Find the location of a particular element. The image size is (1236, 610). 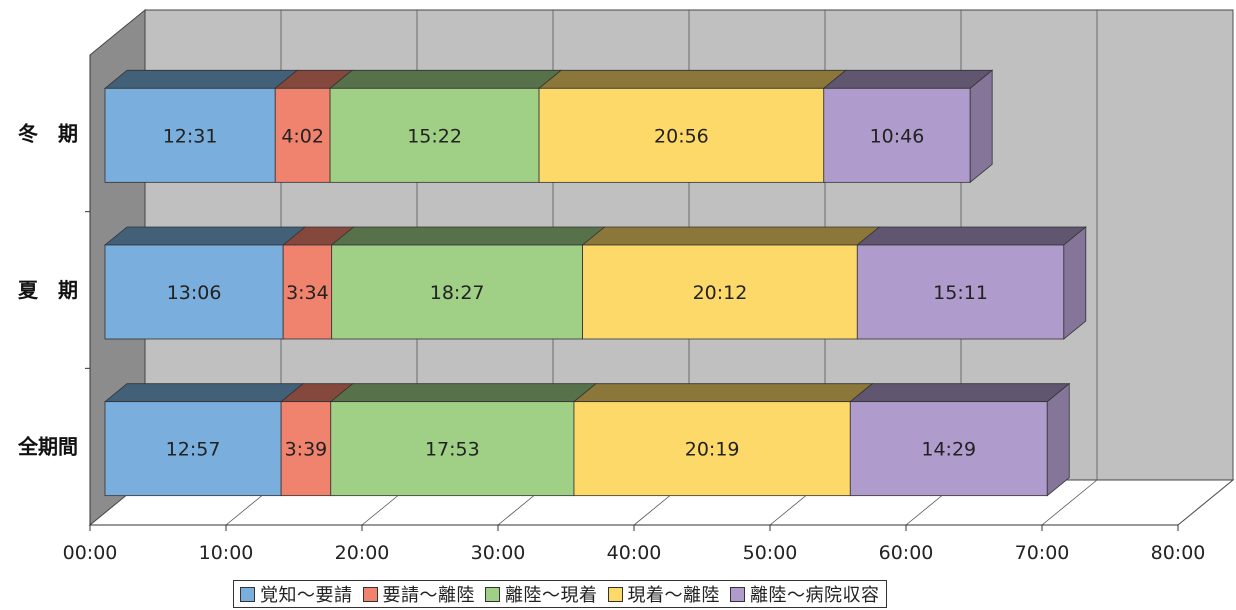

x-tick-label: 60:00 is located at coordinates (906, 553).